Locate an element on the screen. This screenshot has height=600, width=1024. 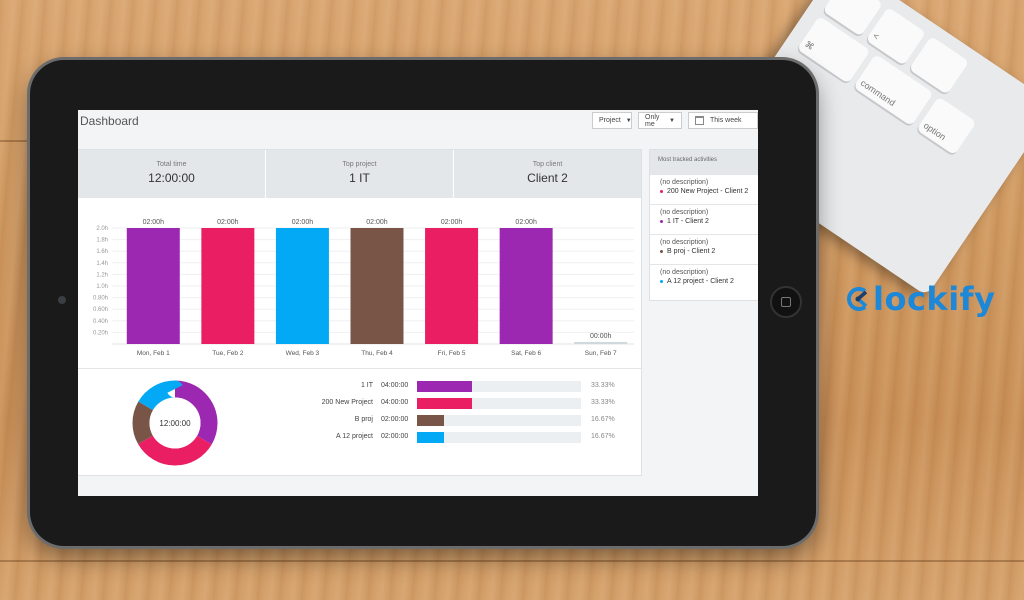
y-tick-label: 1.2h is located at coordinates (102, 275).